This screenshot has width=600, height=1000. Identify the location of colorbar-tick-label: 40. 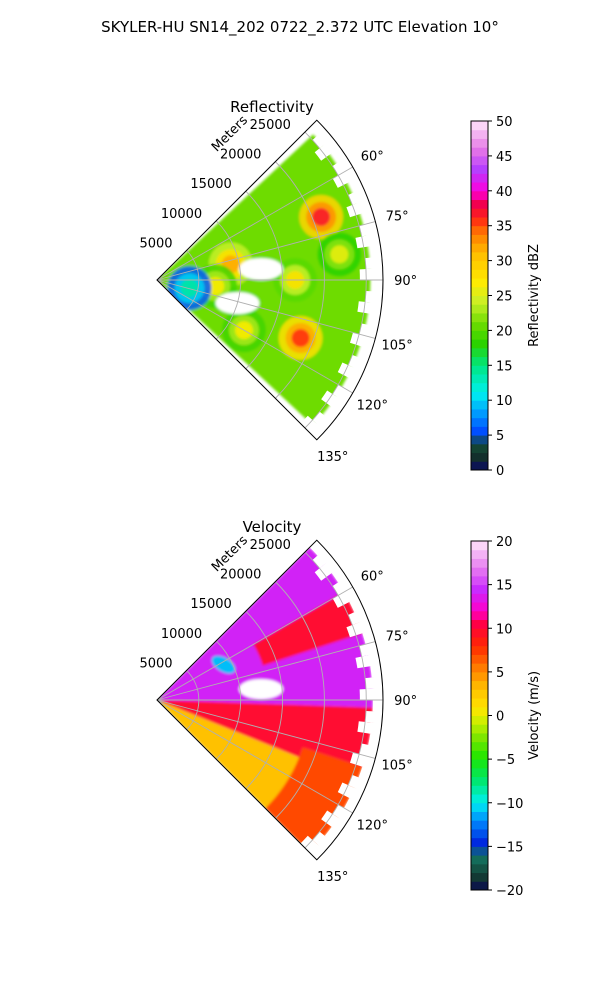
(504, 192).